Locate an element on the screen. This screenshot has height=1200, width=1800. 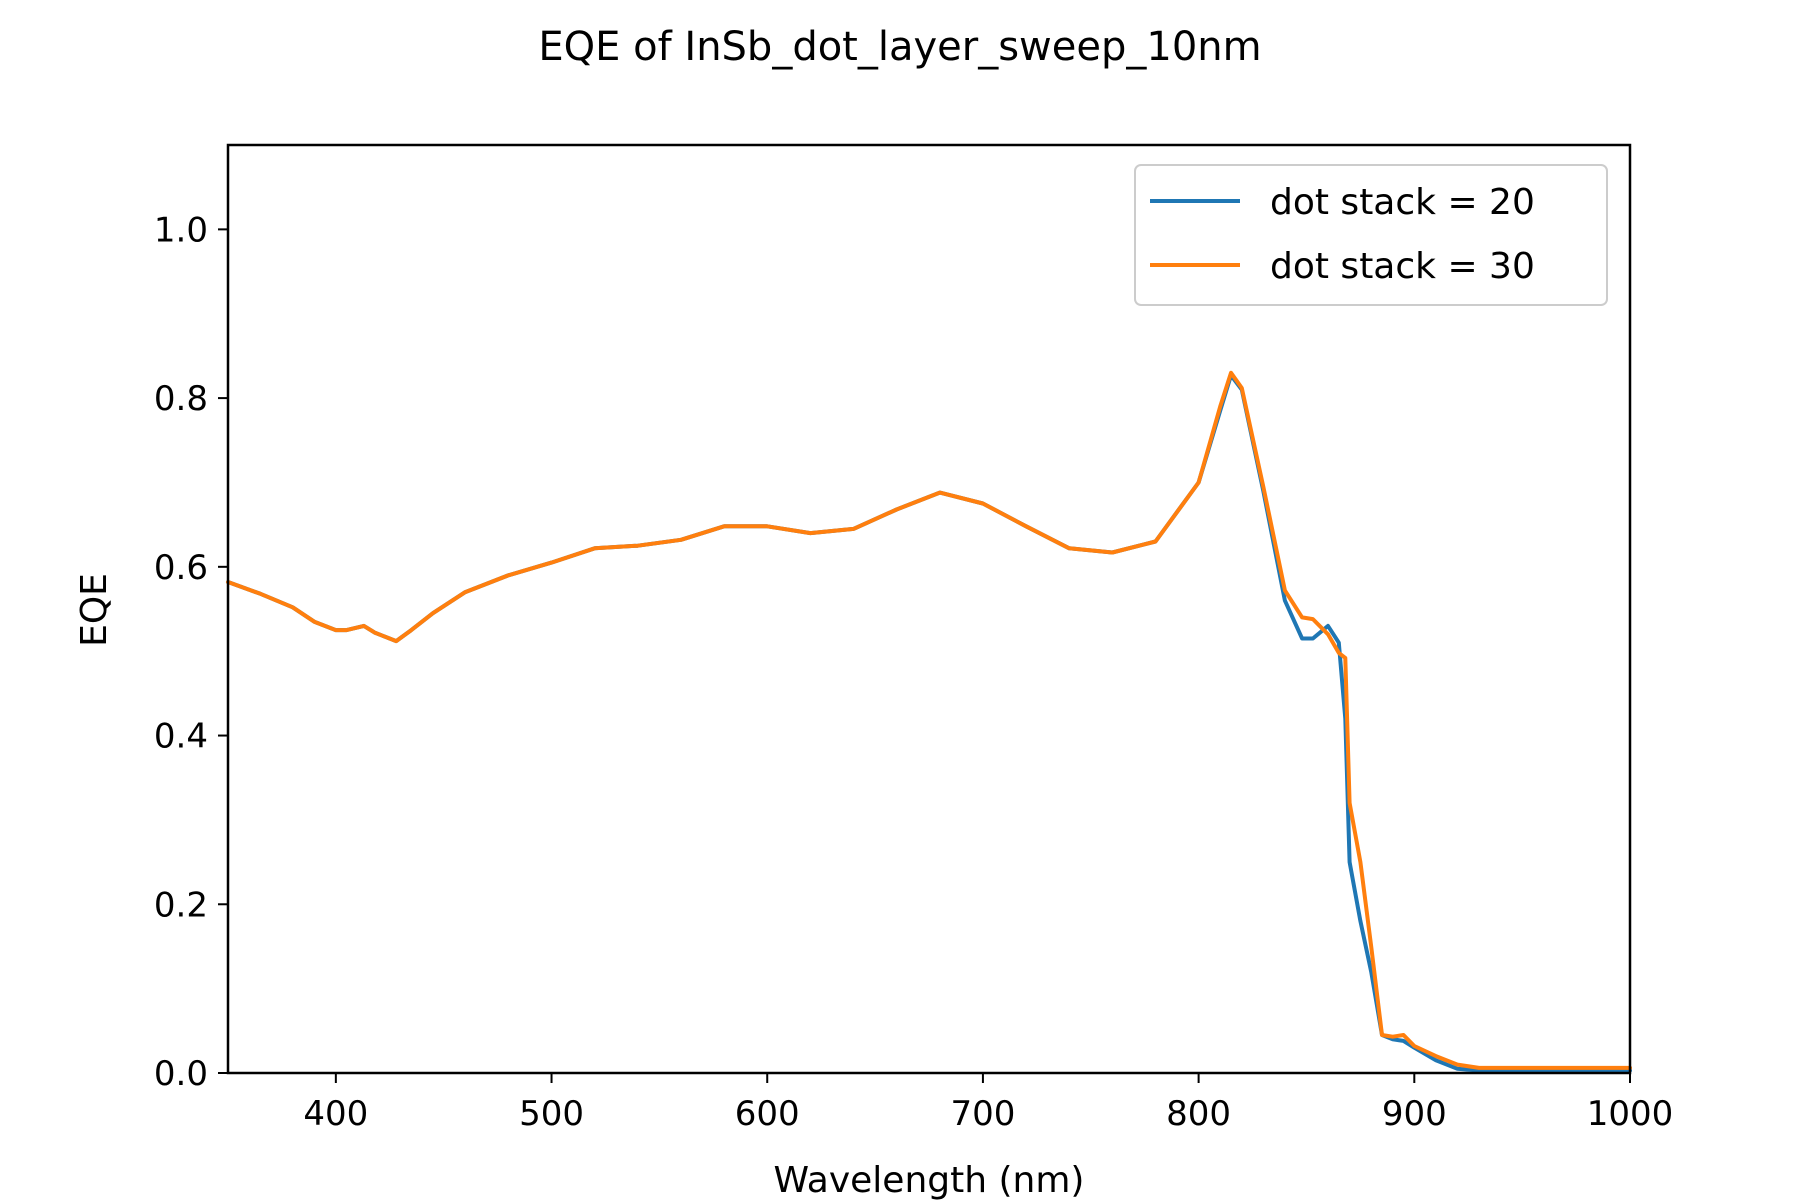
y-tick-label: 0.4 is located at coordinates (181, 737).